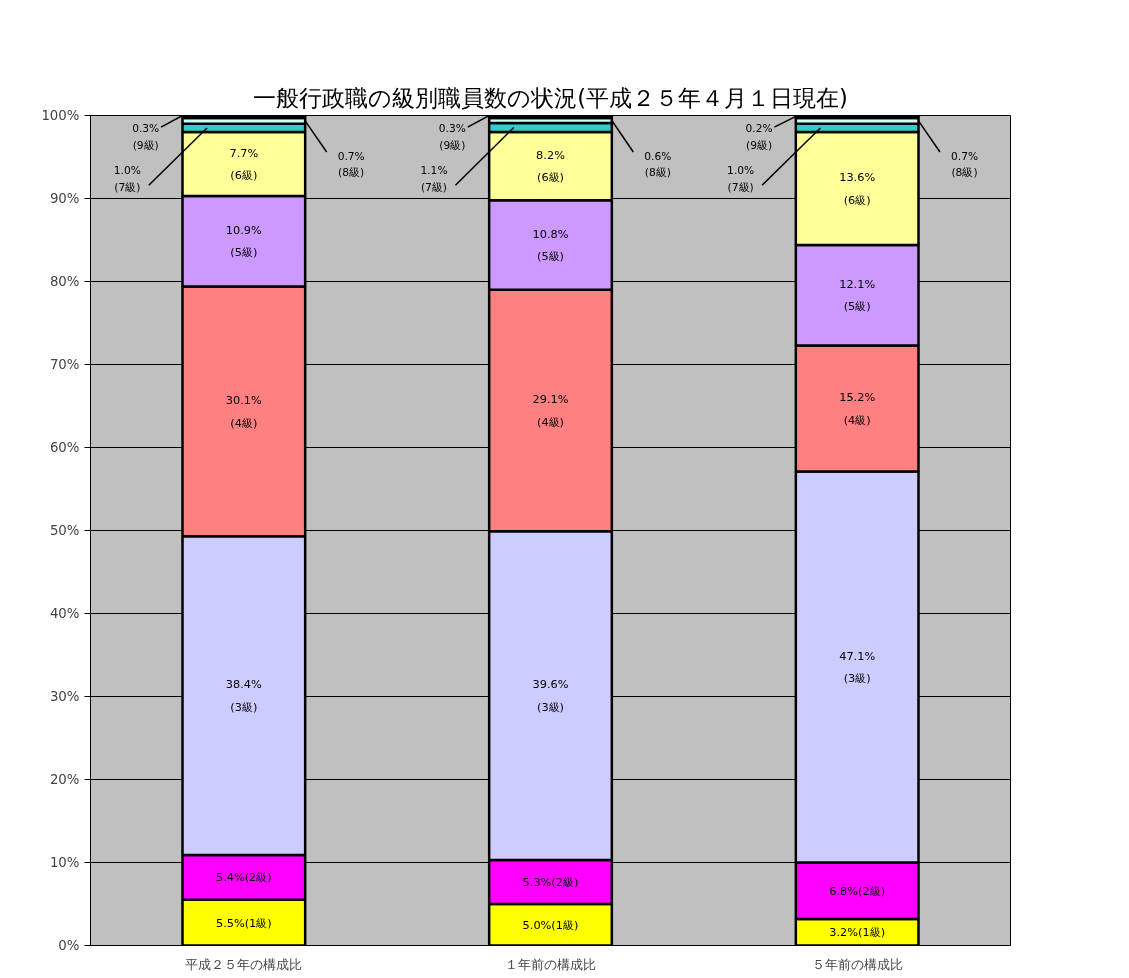  I want to click on data-label: 38.4% (3級), so click(244, 695).